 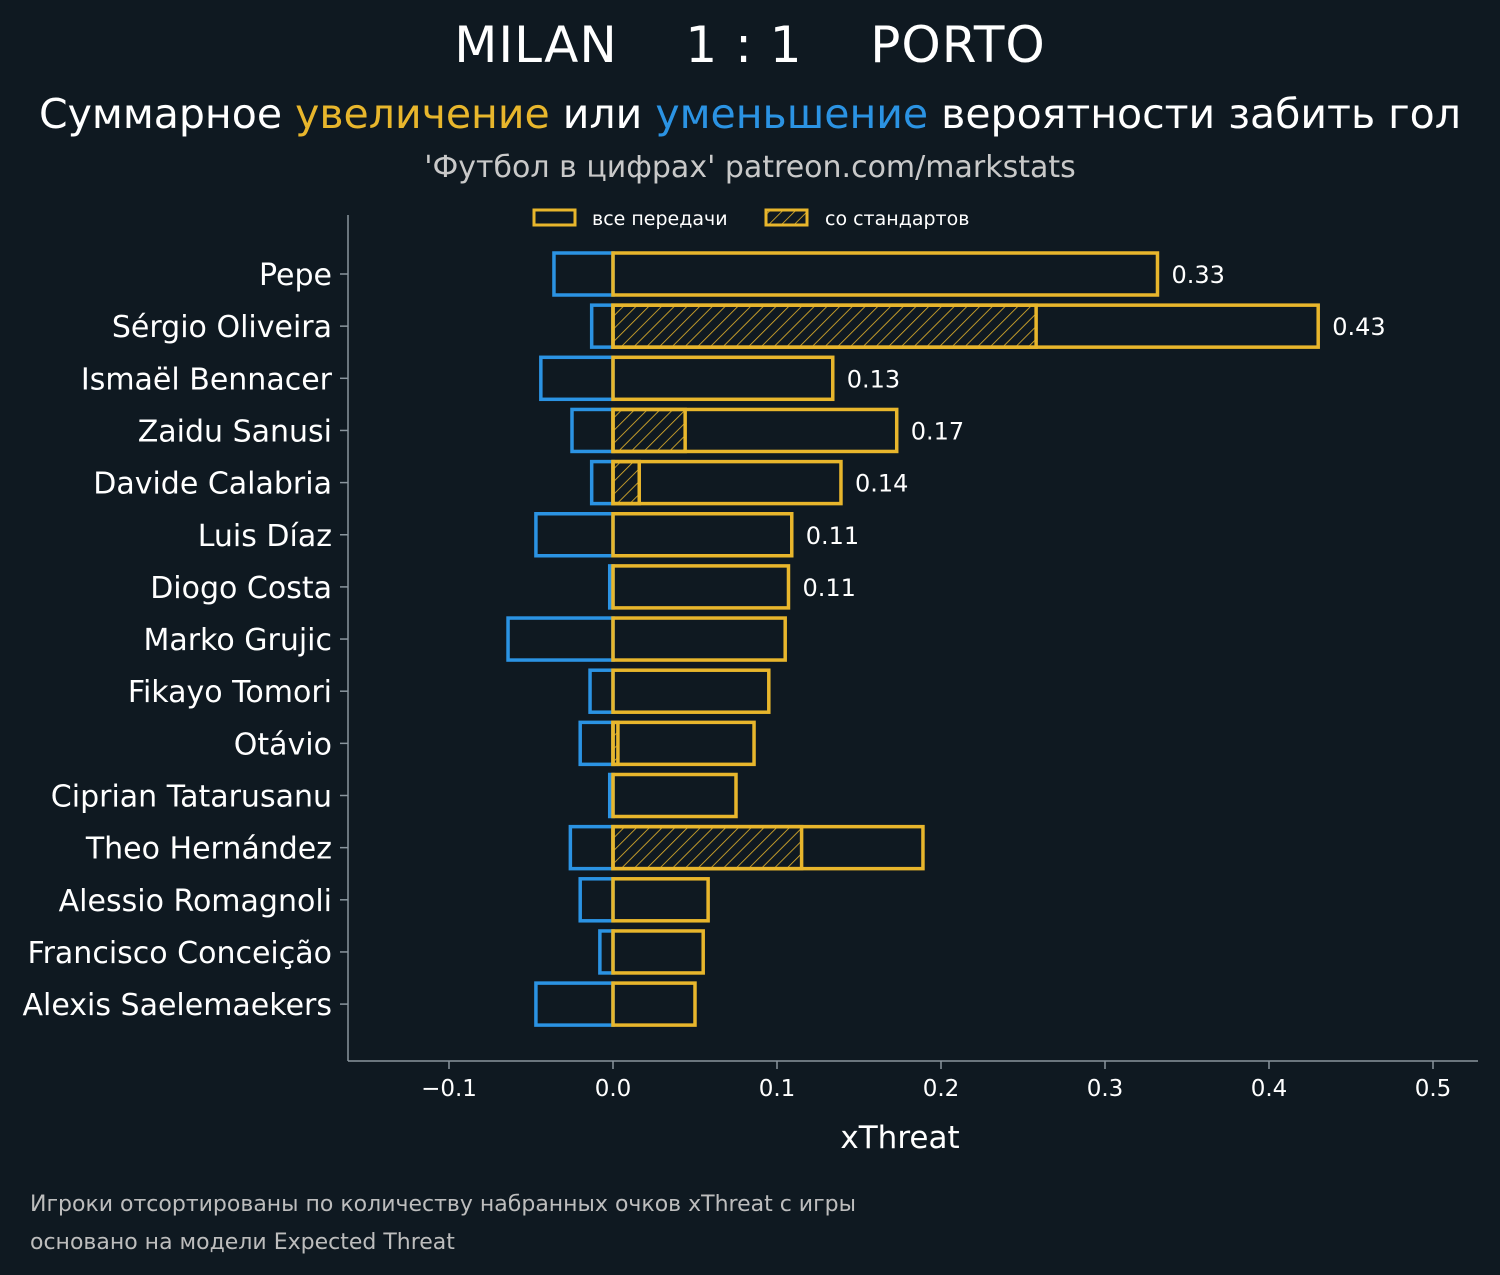 I want to click on y-tick-label: Diogo Costa, so click(x=241, y=588).